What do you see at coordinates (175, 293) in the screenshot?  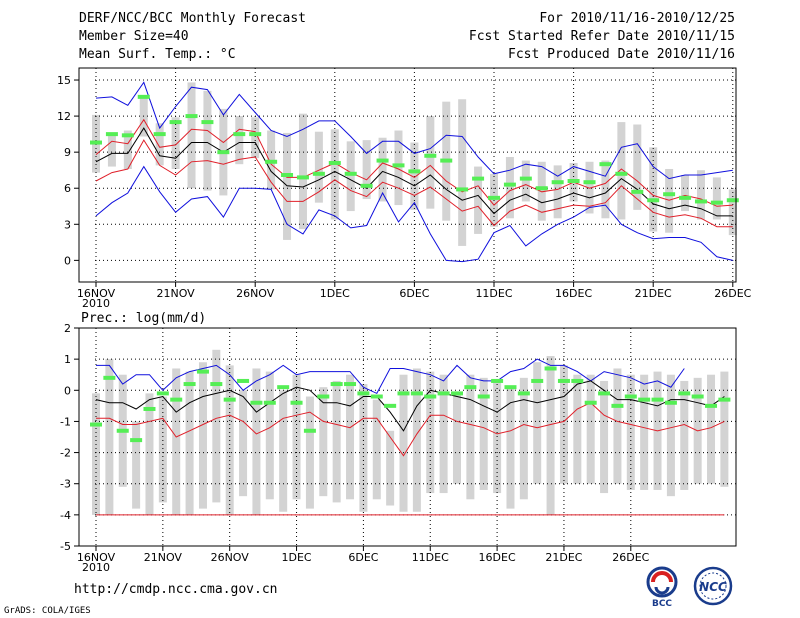 I see `temp-xtick-label: 21NOV` at bounding box center [175, 293].